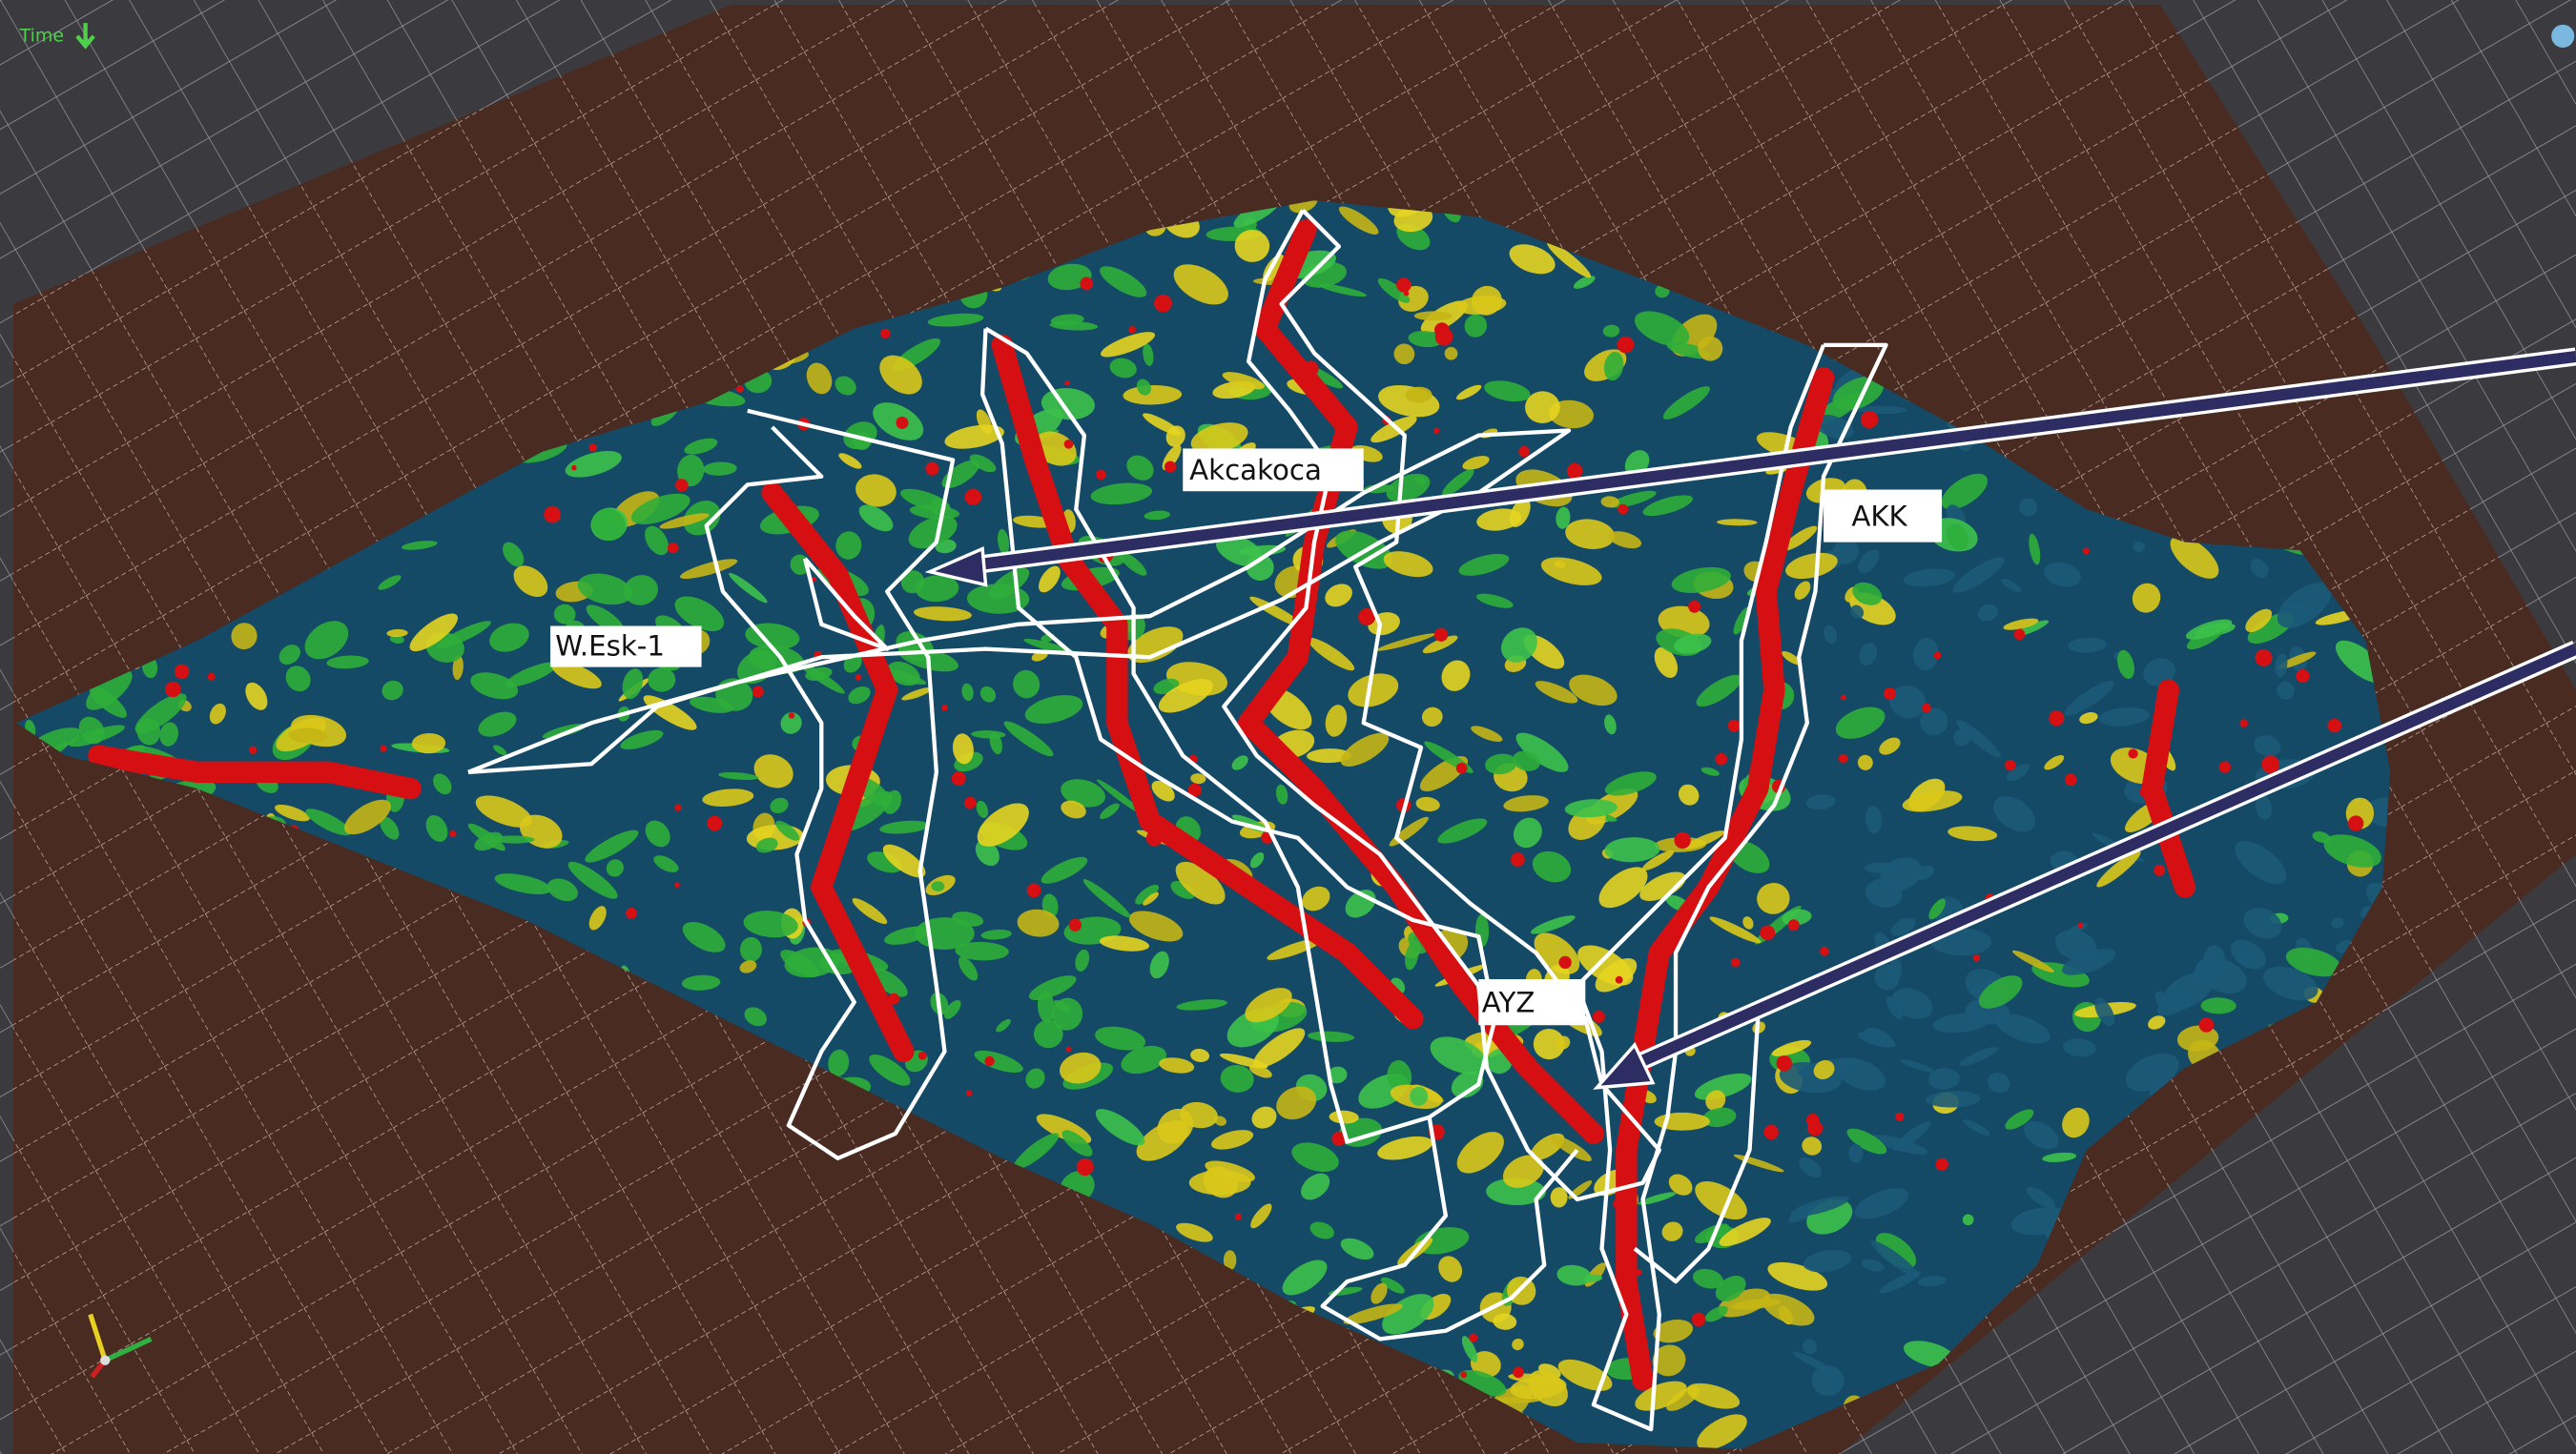  What do you see at coordinates (1879, 516) in the screenshot?
I see `label: AKK` at bounding box center [1879, 516].